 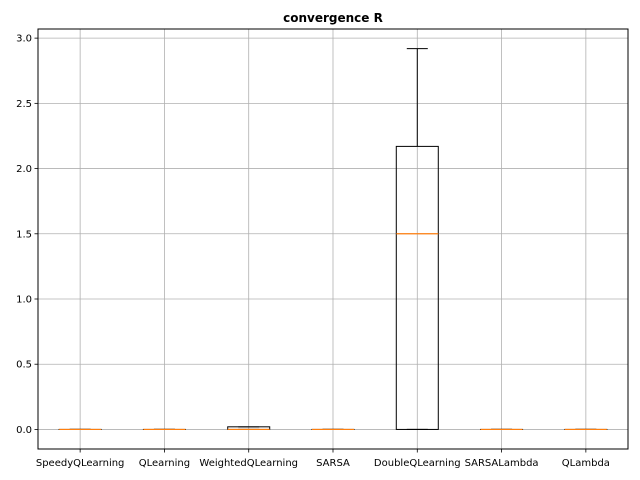 I want to click on box-DoubleQLearning, so click(x=417, y=239).